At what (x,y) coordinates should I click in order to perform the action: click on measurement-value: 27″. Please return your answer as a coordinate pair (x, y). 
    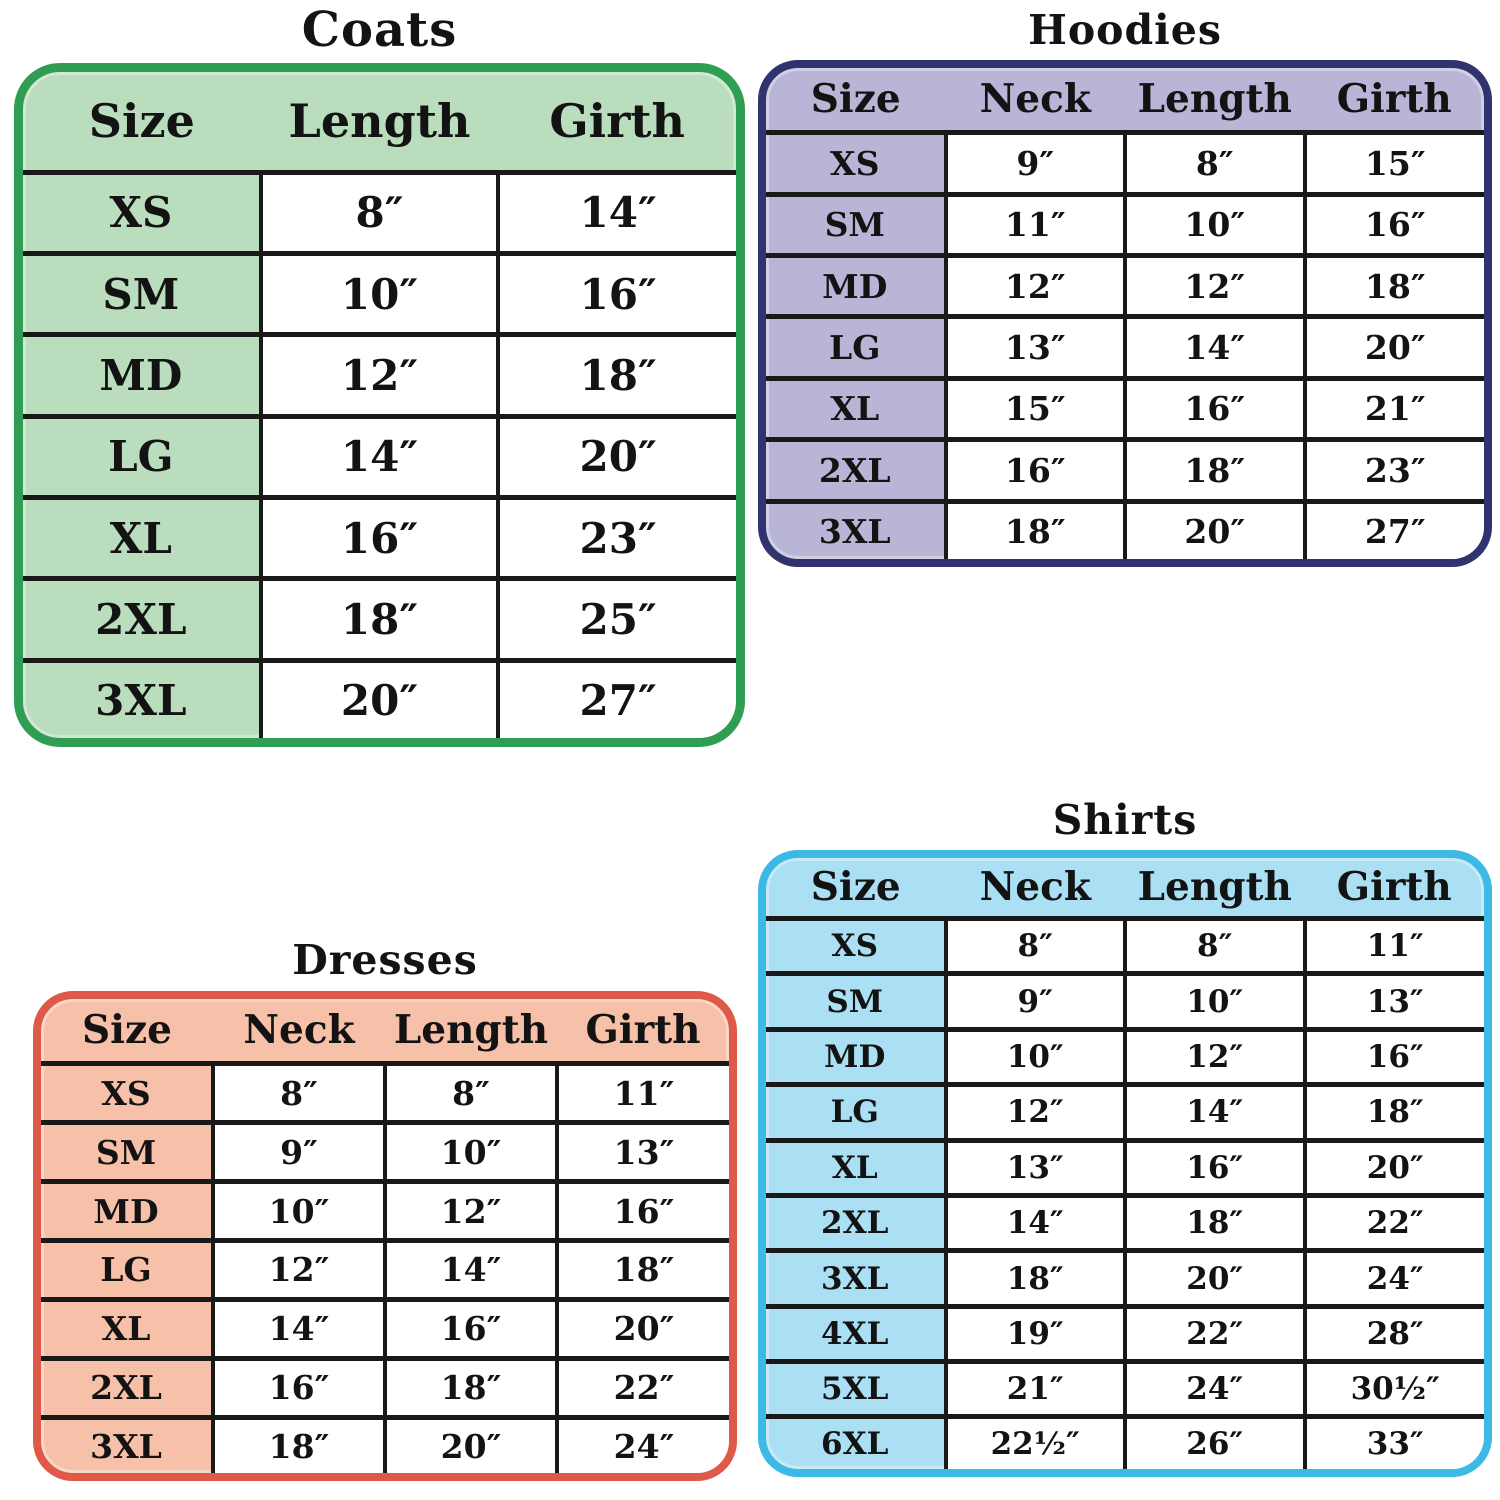
    Looking at the image, I should click on (1394, 529).